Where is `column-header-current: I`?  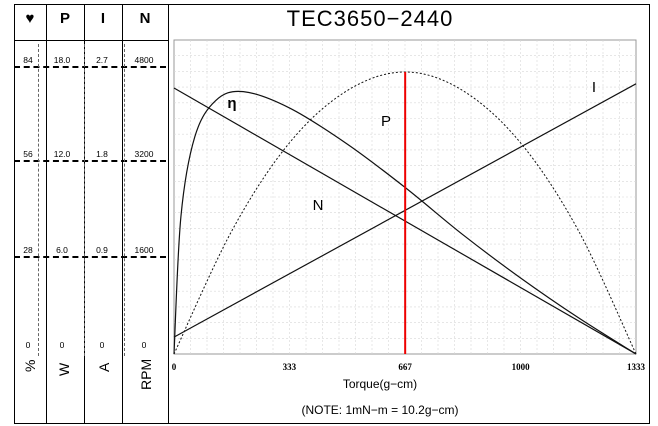 column-header-current: I is located at coordinates (103, 18).